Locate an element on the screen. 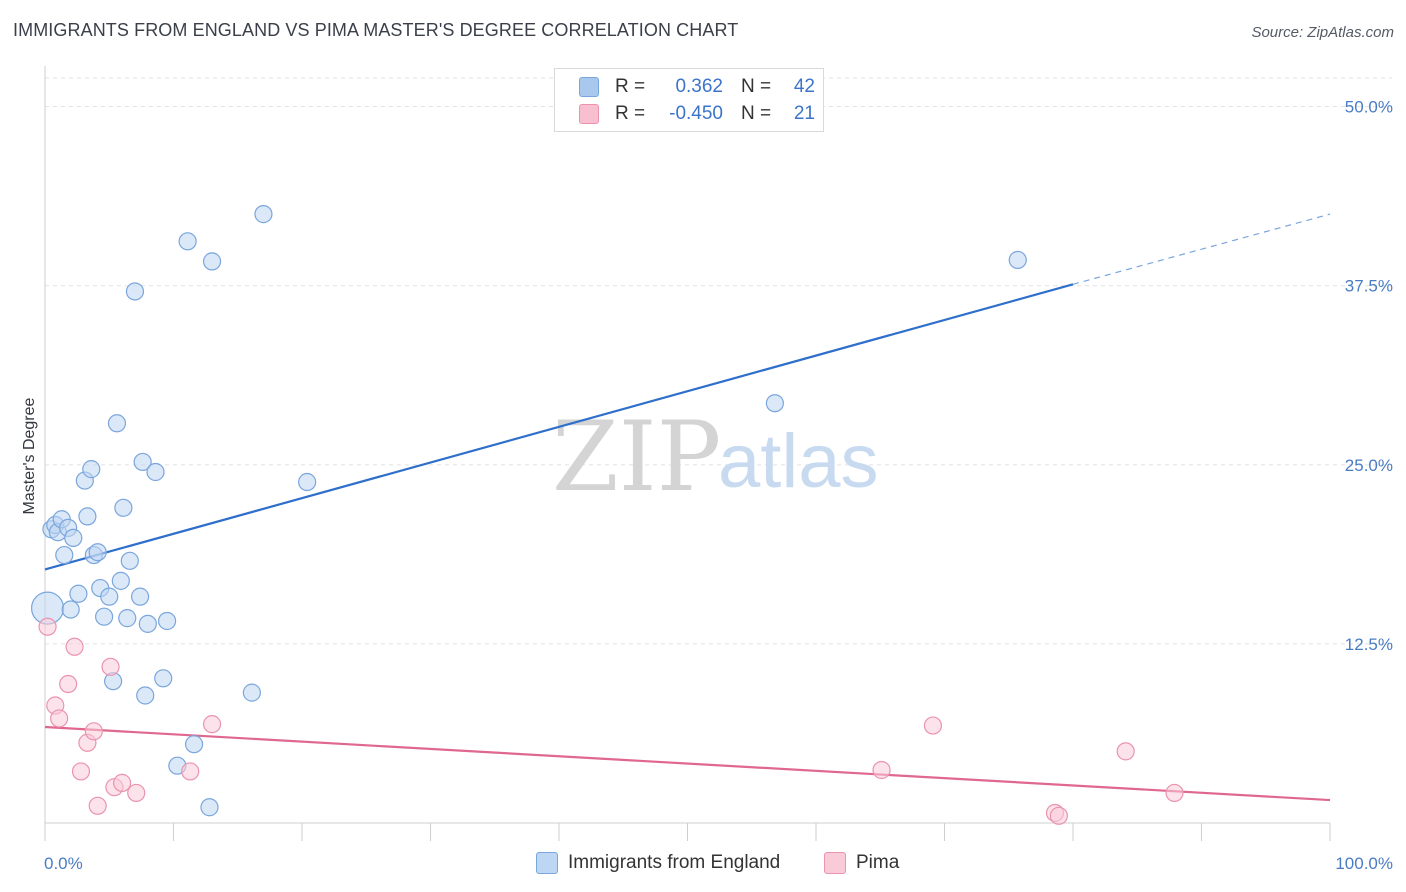  legend-label-pima: Pima is located at coordinates (878, 862).